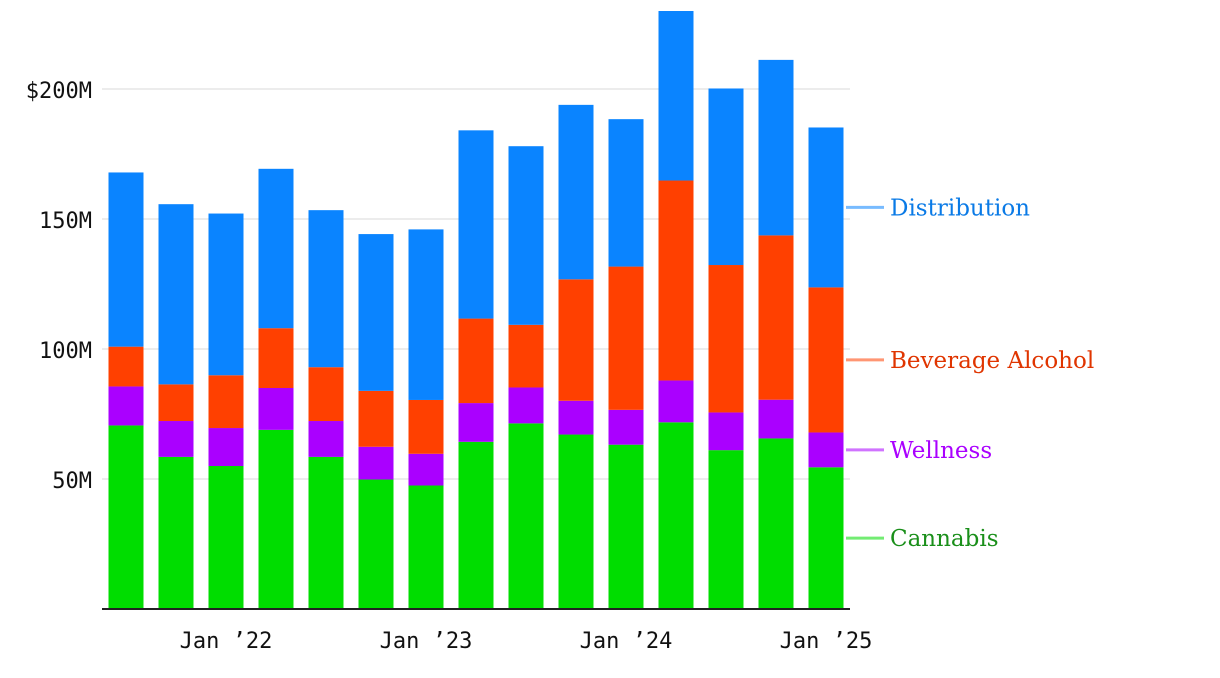 Image resolution: width=1220 pixels, height=678 pixels. Describe the element at coordinates (65, 221) in the screenshot. I see `y-tick-label: 150M` at that location.